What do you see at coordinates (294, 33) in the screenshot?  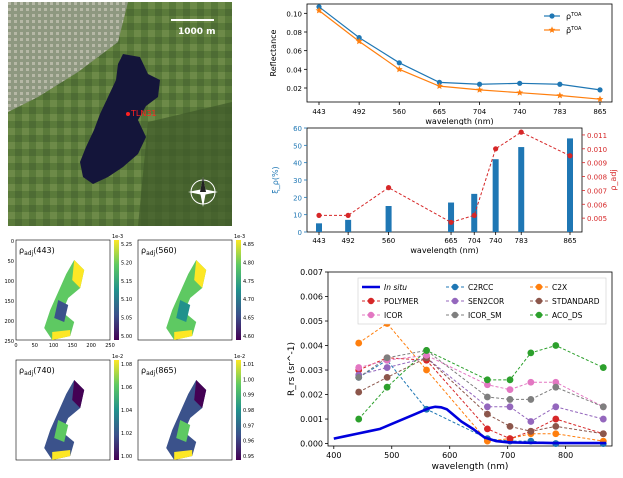 I see `y-tick-label: 0.08` at bounding box center [294, 33].